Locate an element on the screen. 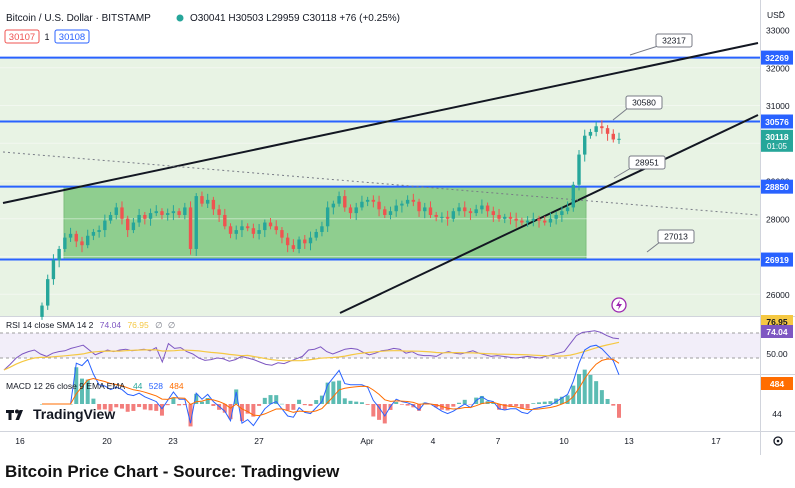  time-tick-17: 17 is located at coordinates (716, 441).